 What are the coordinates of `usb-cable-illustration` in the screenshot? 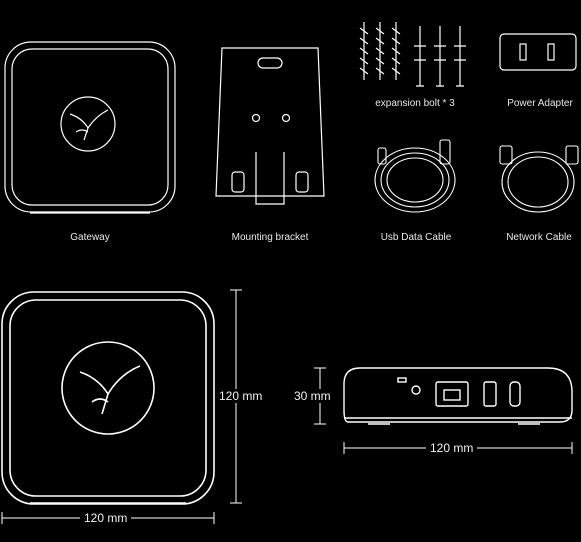 It's located at (415, 176).